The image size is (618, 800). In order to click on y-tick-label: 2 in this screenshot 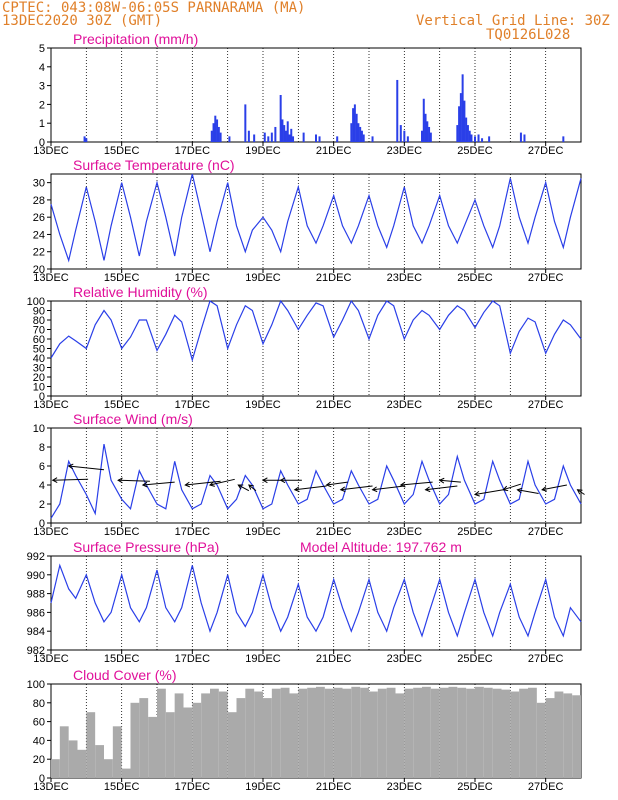, I will do `click(42, 505)`.